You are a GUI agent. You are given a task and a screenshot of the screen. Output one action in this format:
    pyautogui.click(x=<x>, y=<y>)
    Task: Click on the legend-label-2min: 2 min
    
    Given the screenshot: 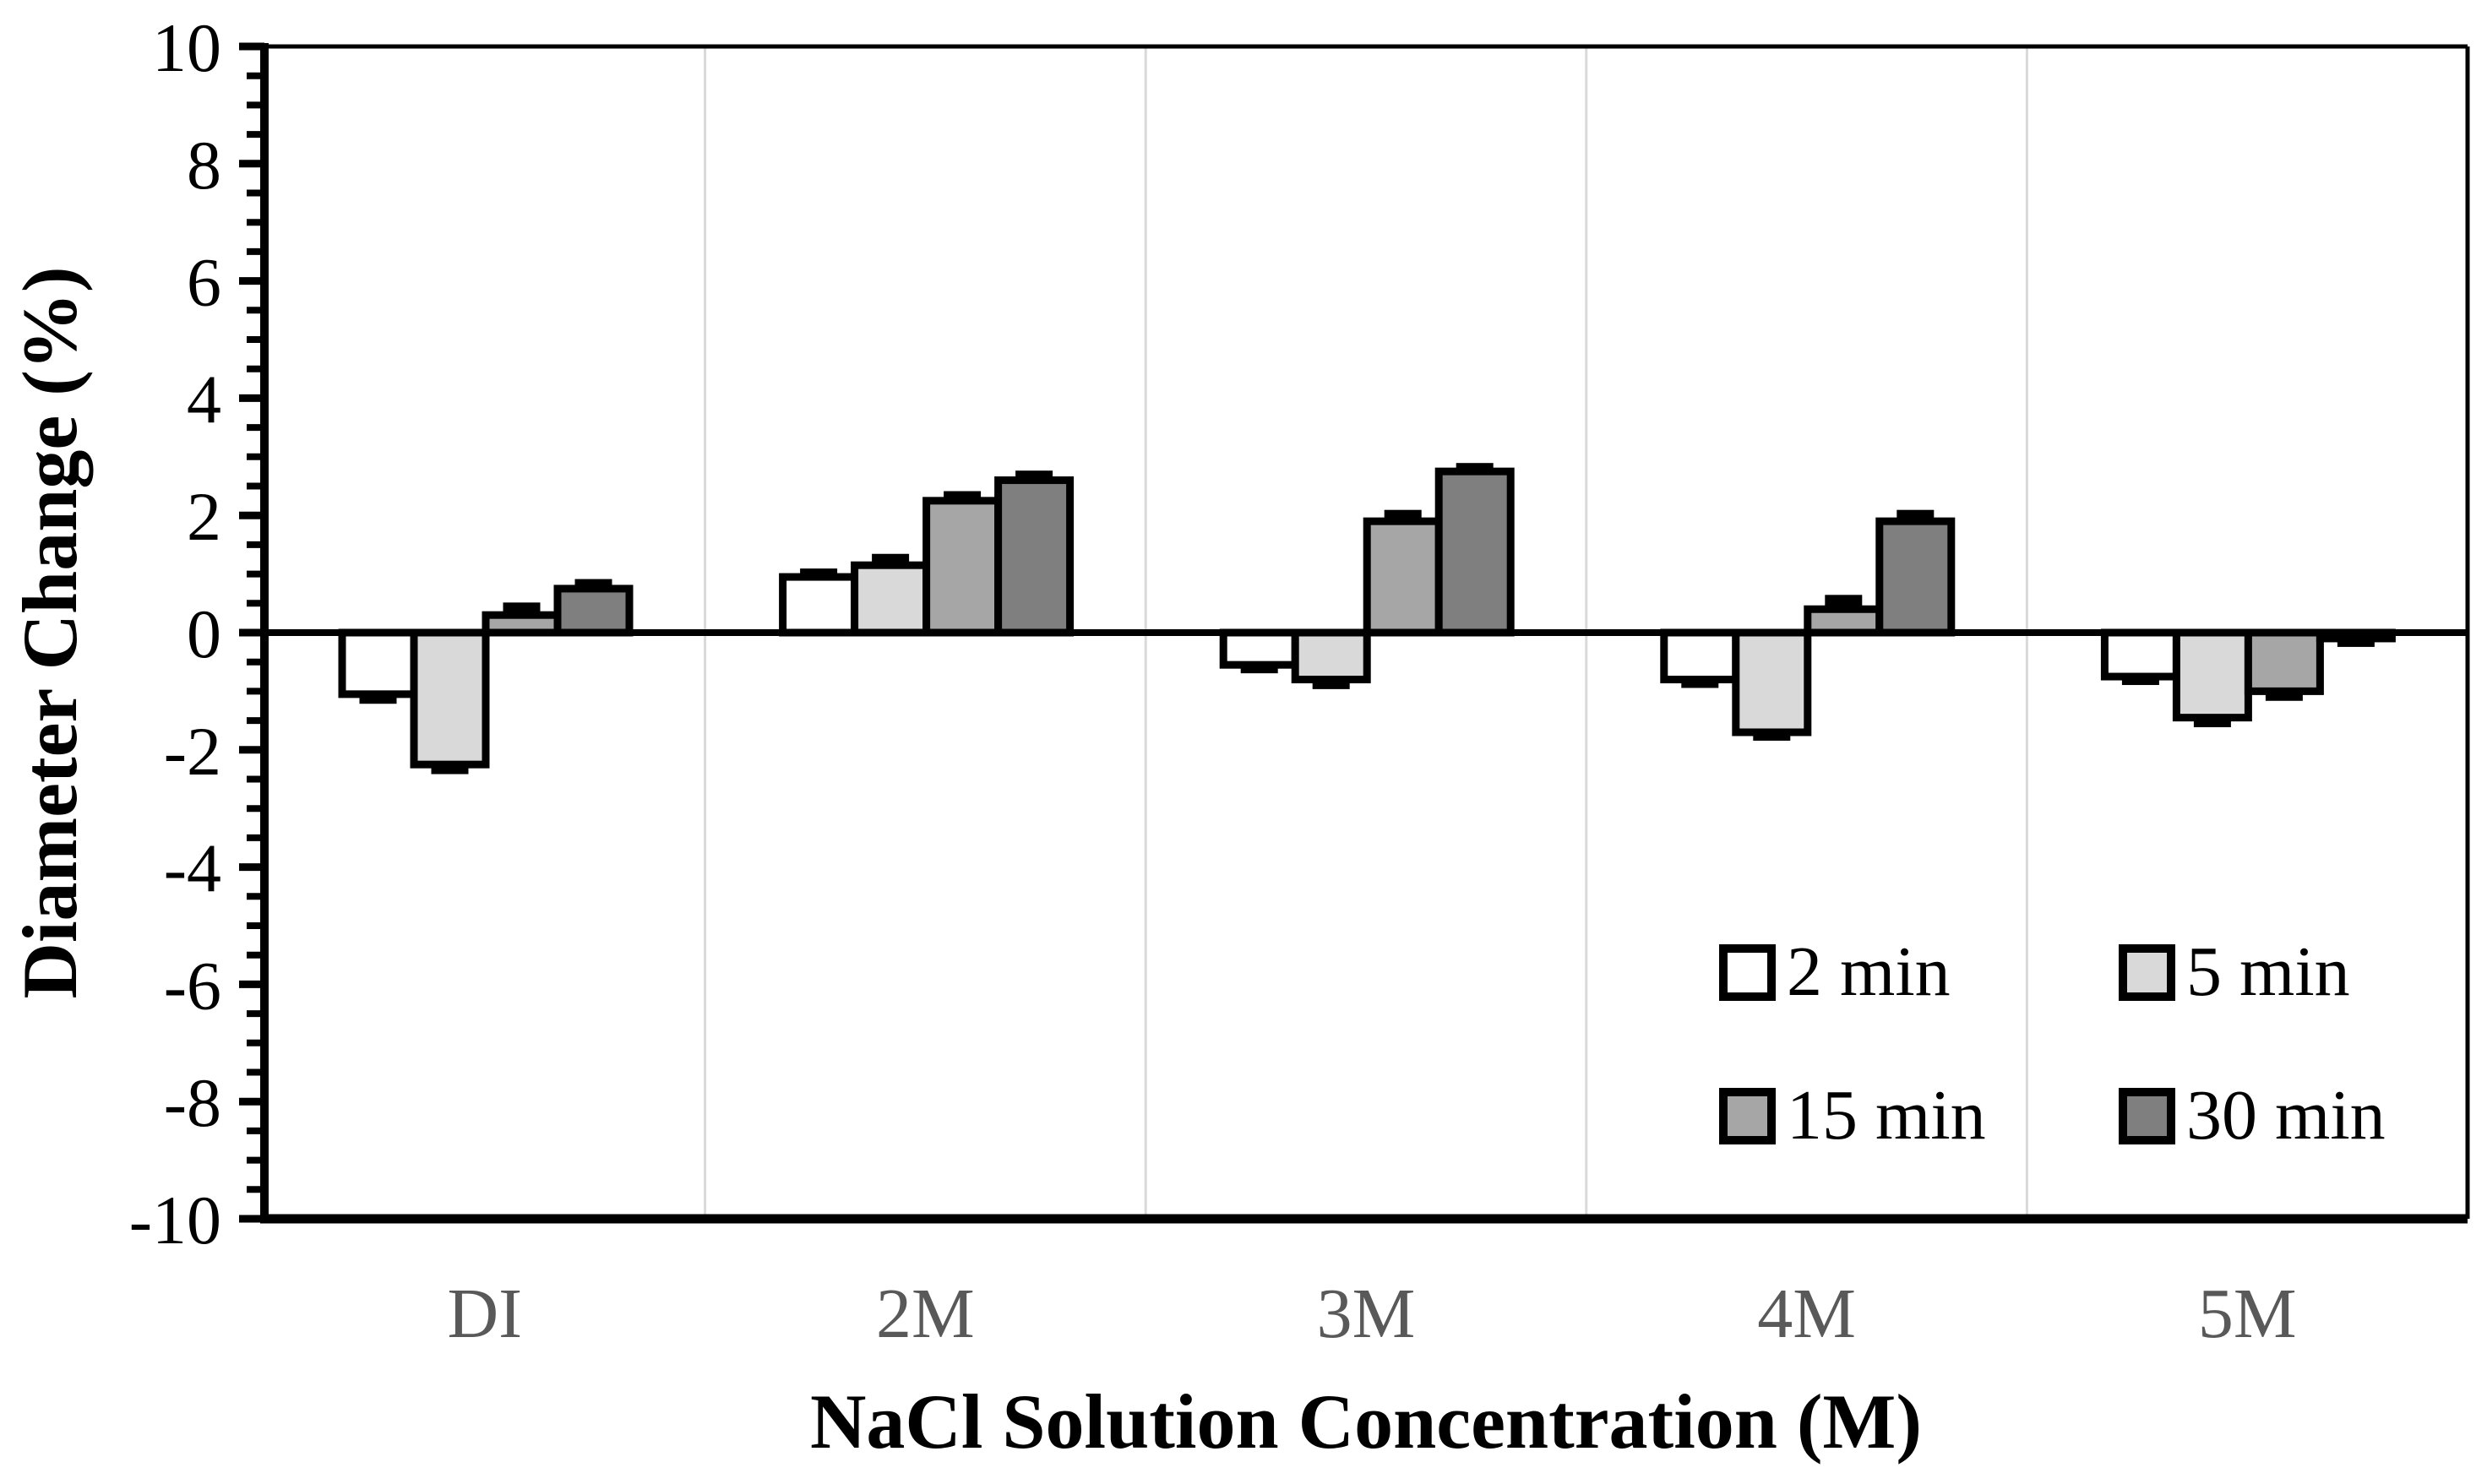 What is the action you would take?
    pyautogui.click(x=1869, y=971)
    